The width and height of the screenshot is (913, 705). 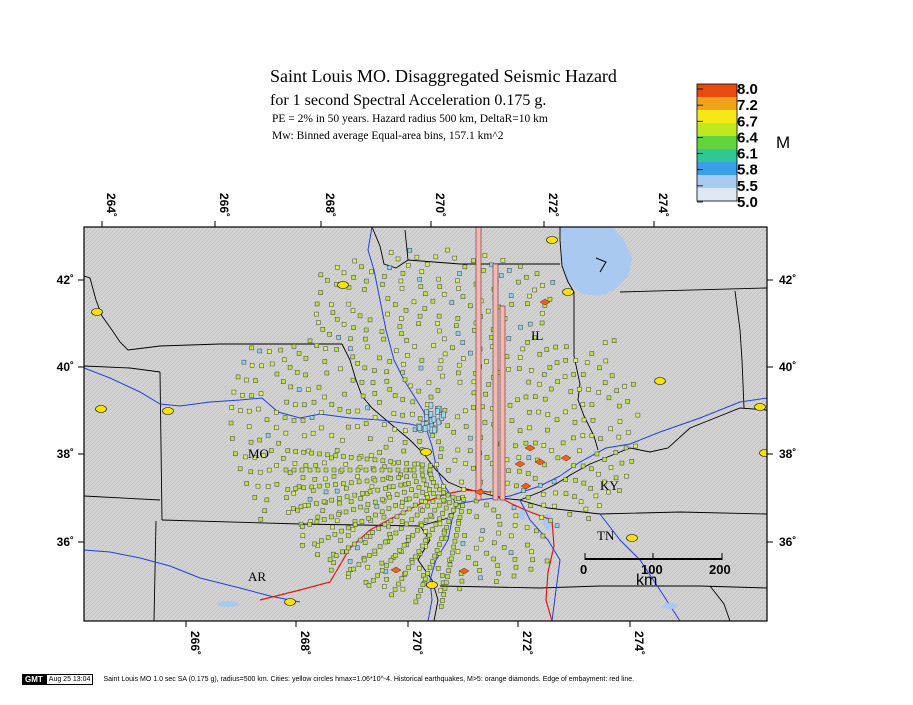 What do you see at coordinates (65, 280) in the screenshot?
I see `left-latitude-label: 42˚` at bounding box center [65, 280].